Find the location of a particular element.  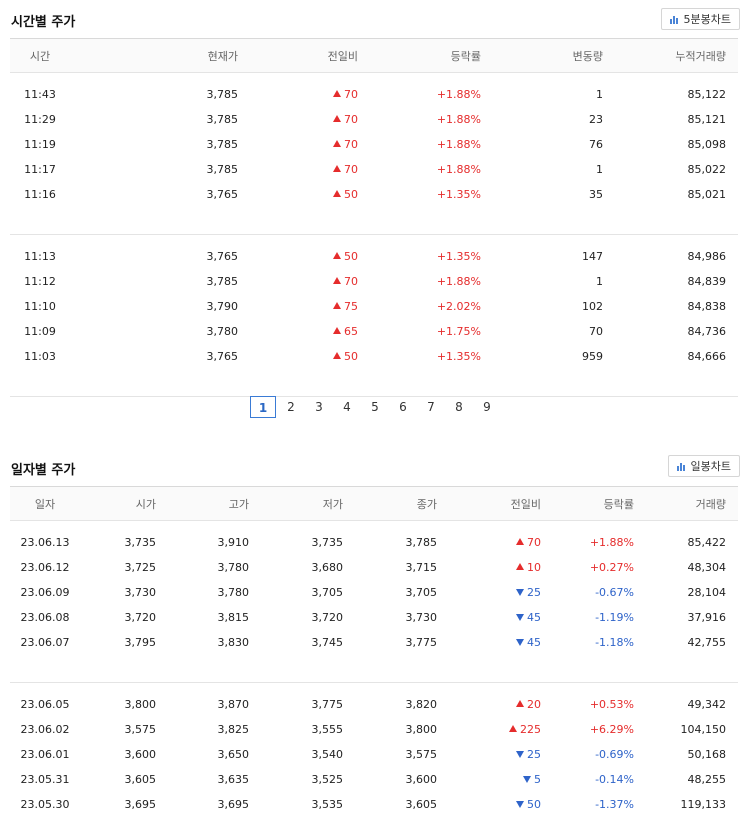

high-cell: 3,695 is located at coordinates (233, 804).